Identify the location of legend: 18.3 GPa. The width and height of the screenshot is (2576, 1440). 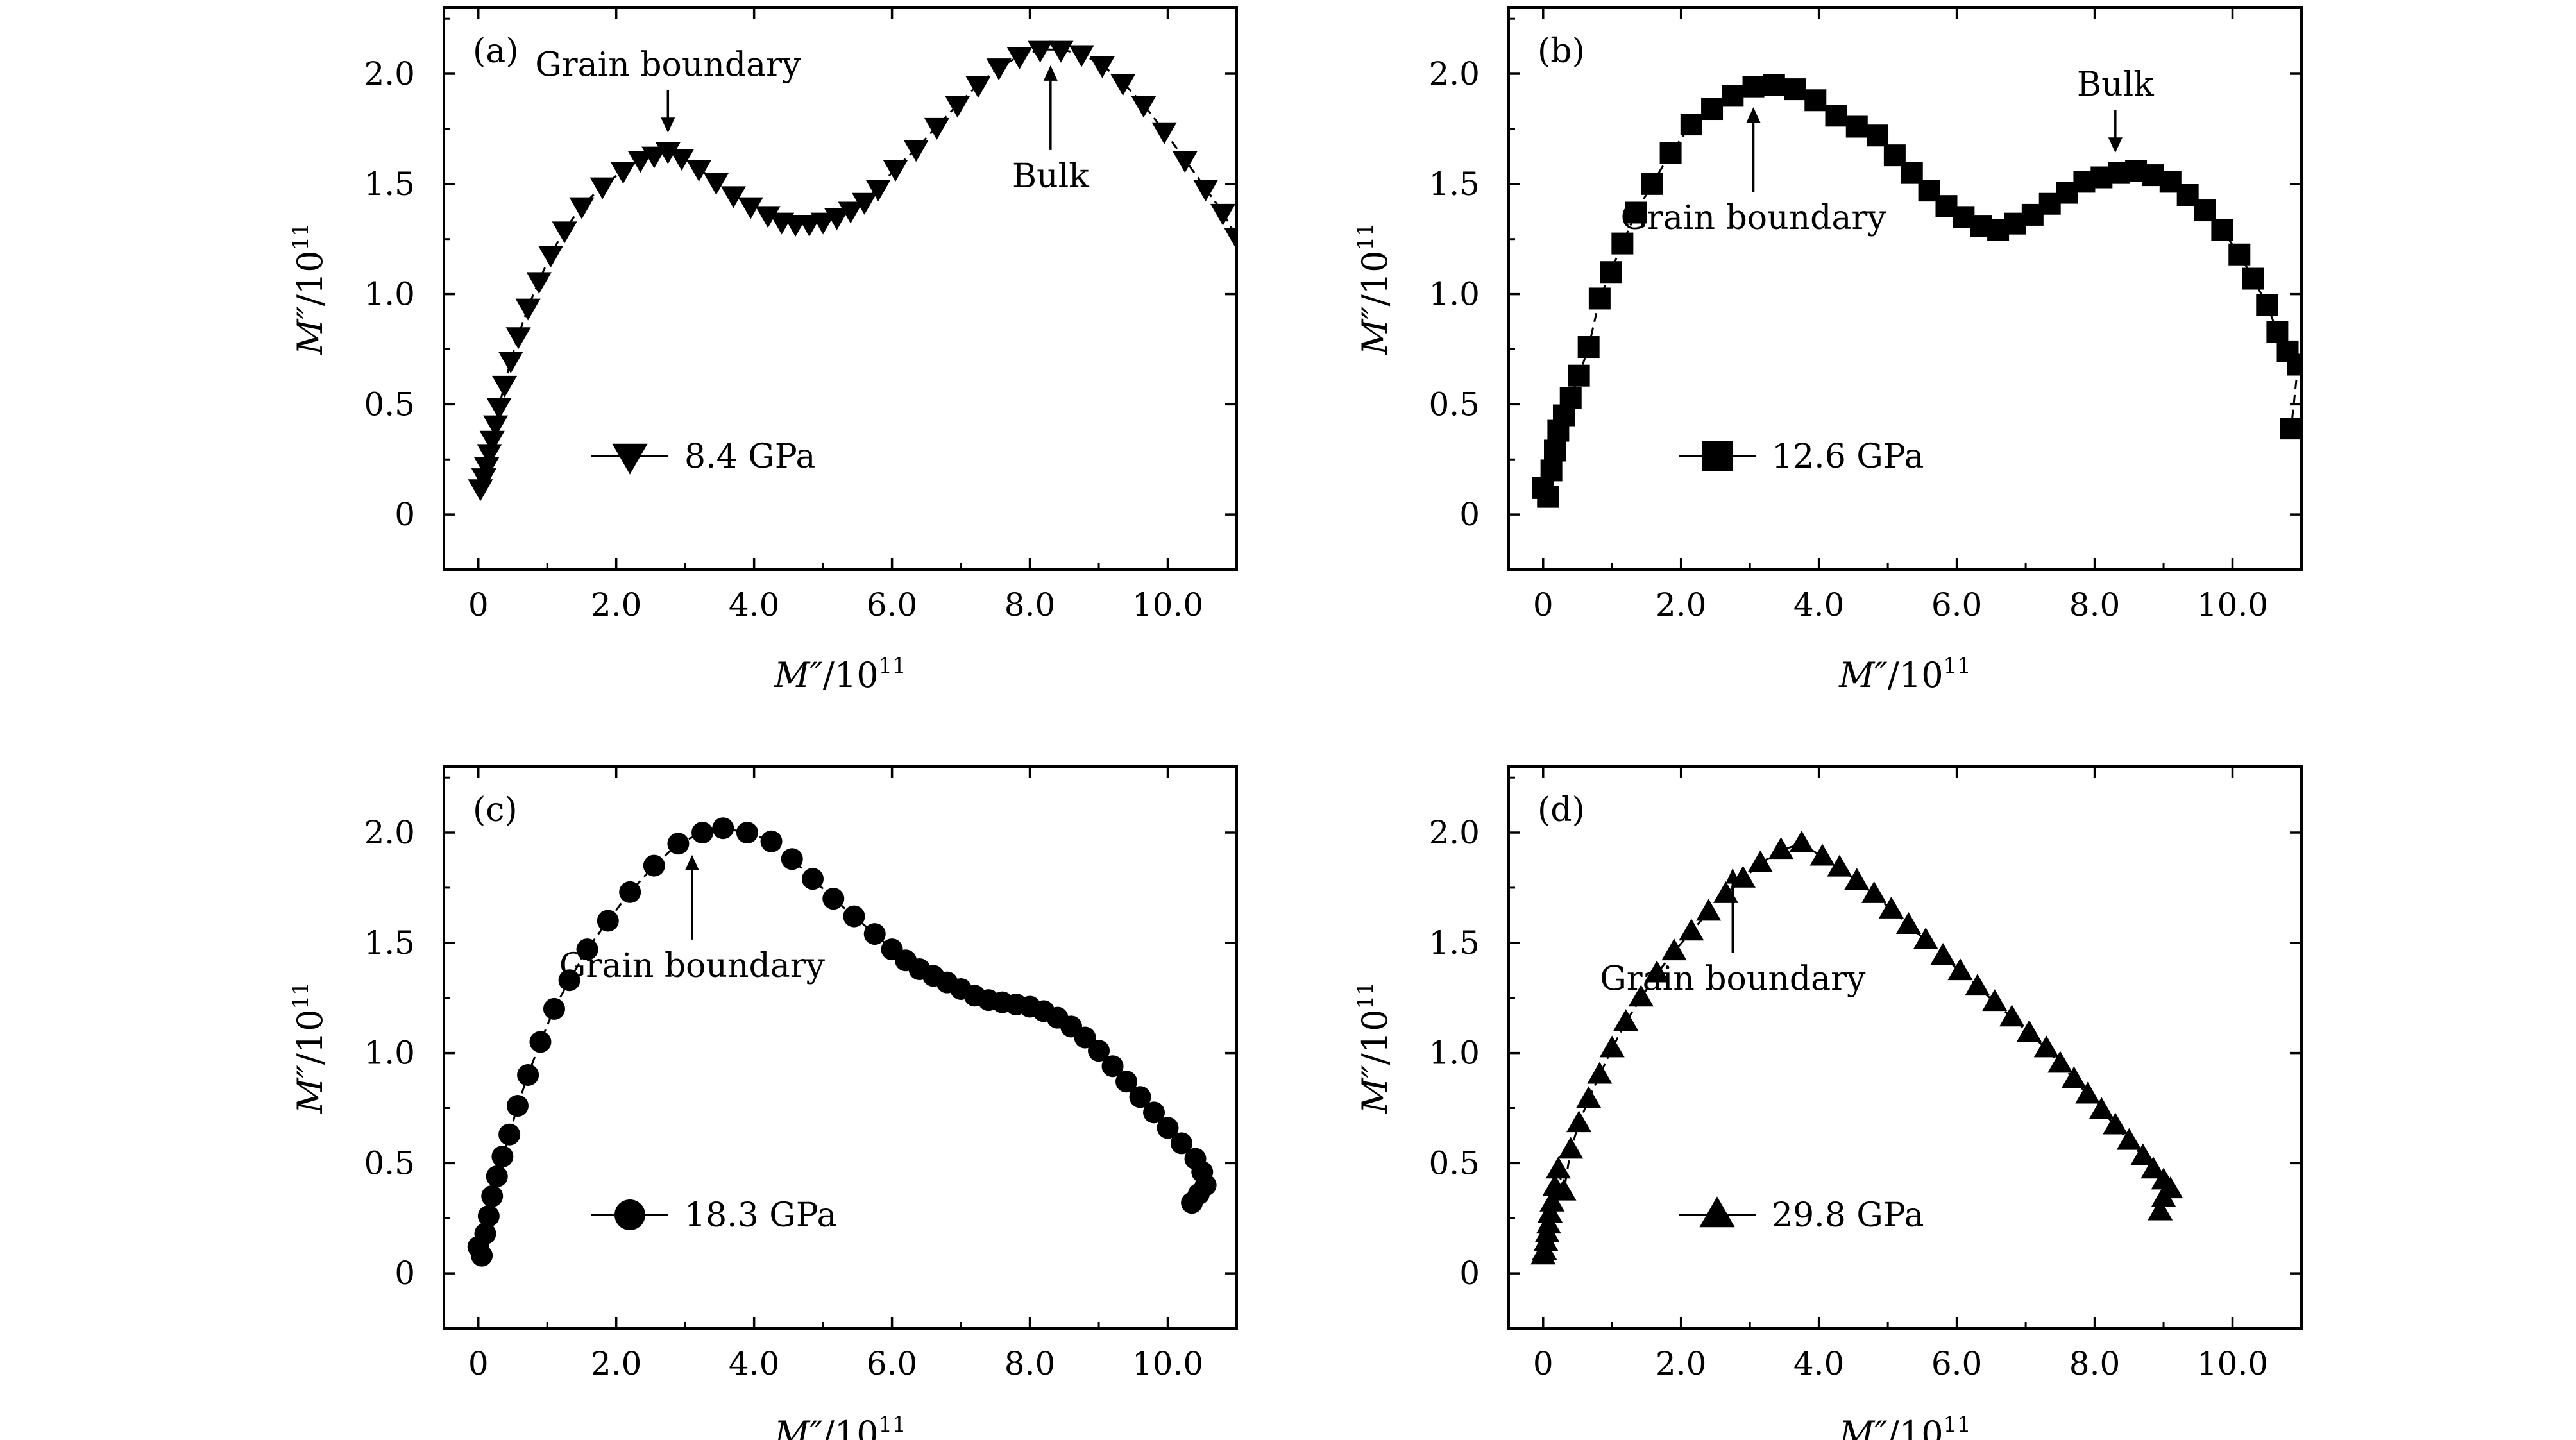
(714, 1215).